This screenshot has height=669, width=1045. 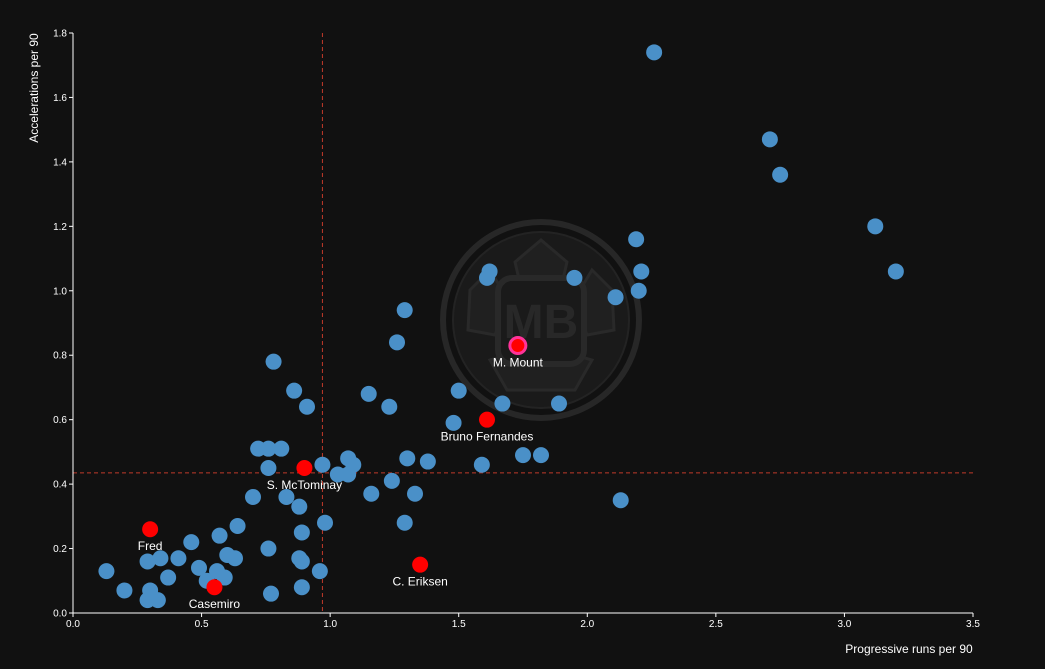 What do you see at coordinates (73, 624) in the screenshot?
I see `x-tick-label: 0.0` at bounding box center [73, 624].